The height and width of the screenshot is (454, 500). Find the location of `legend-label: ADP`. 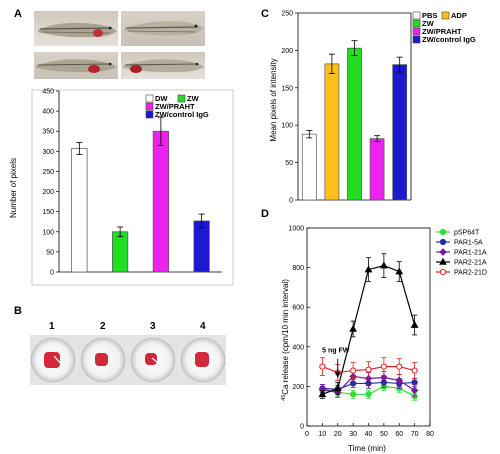

legend-label: ADP is located at coordinates (459, 15).